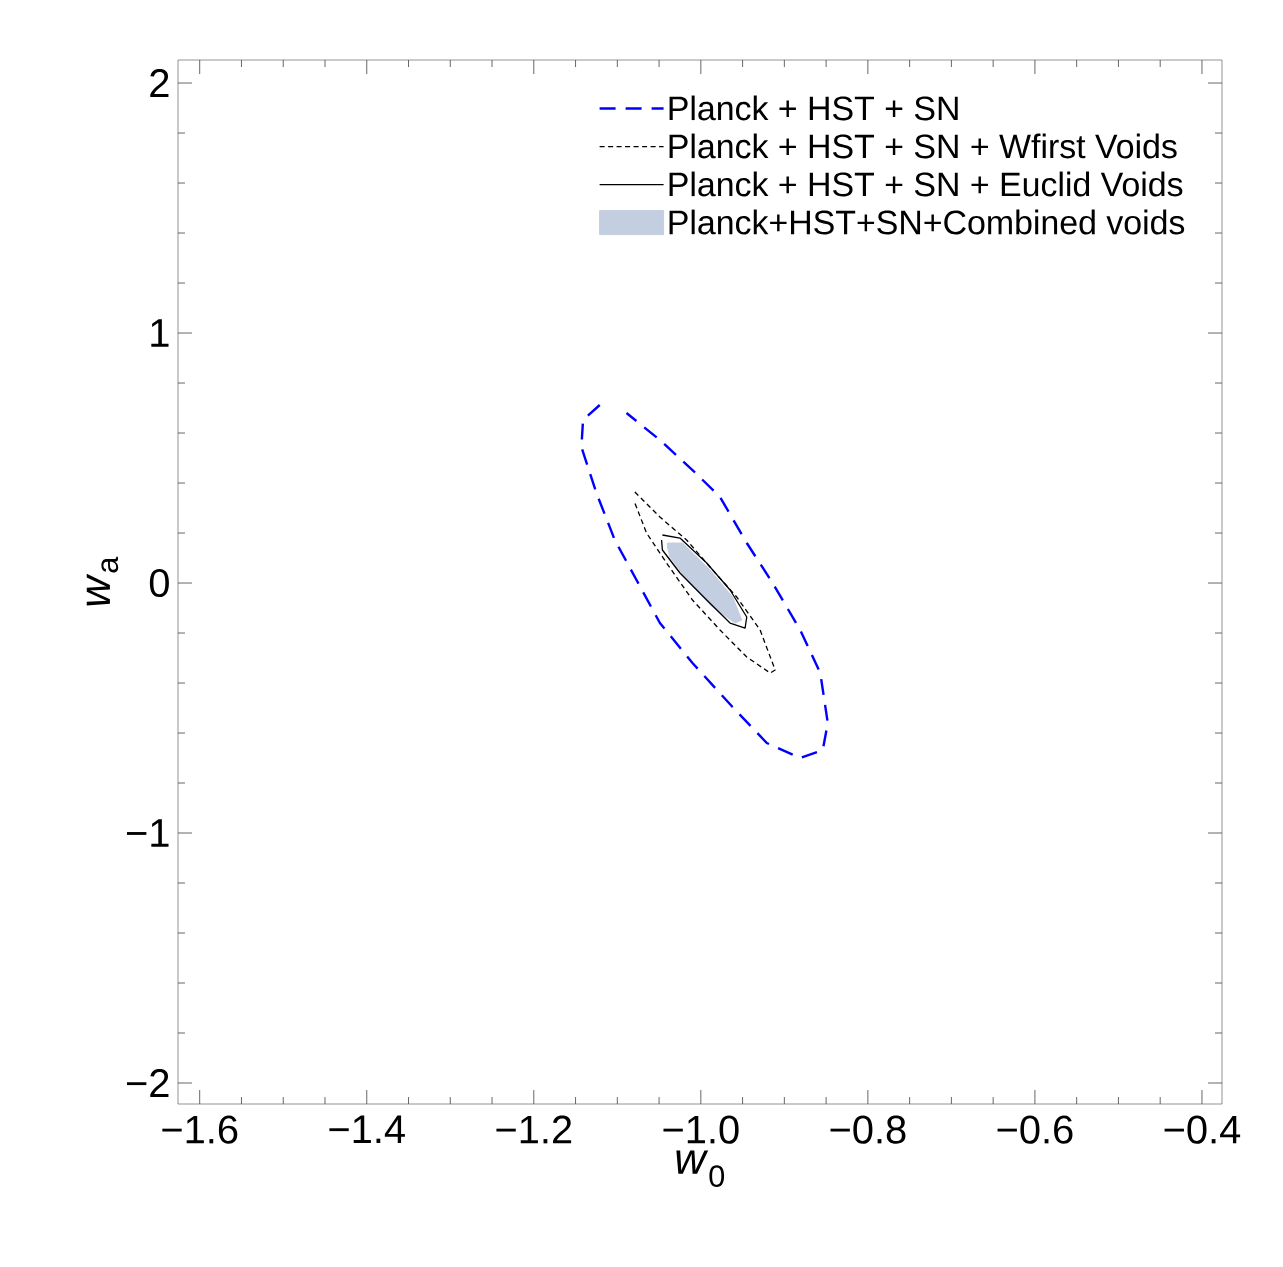 The width and height of the screenshot is (1283, 1267). I want to click on y-tick-label: −1, so click(148, 833).